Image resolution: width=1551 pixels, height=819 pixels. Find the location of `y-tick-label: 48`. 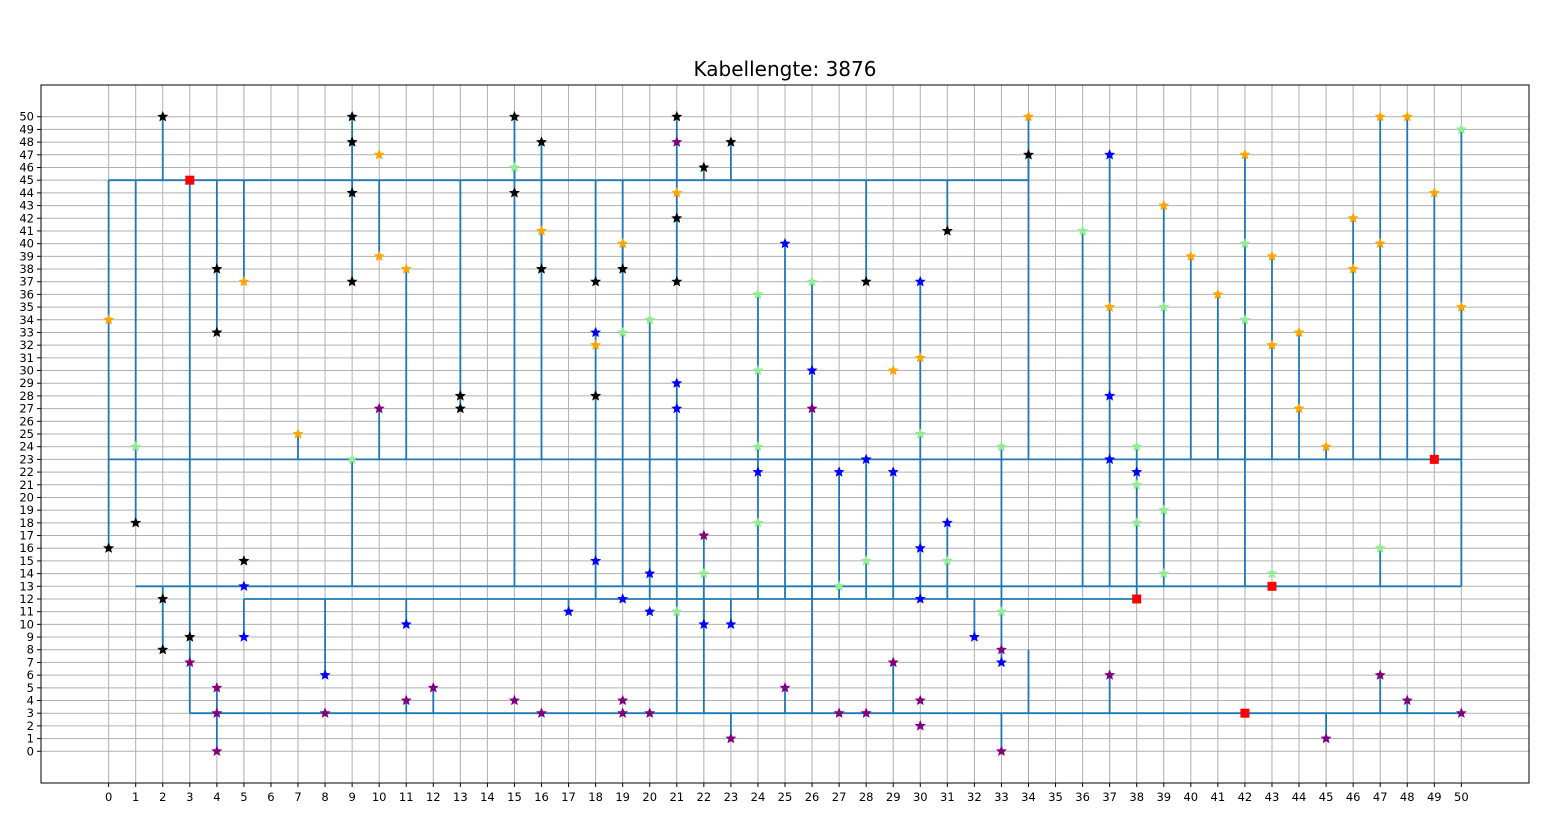

y-tick-label: 48 is located at coordinates (26, 142).